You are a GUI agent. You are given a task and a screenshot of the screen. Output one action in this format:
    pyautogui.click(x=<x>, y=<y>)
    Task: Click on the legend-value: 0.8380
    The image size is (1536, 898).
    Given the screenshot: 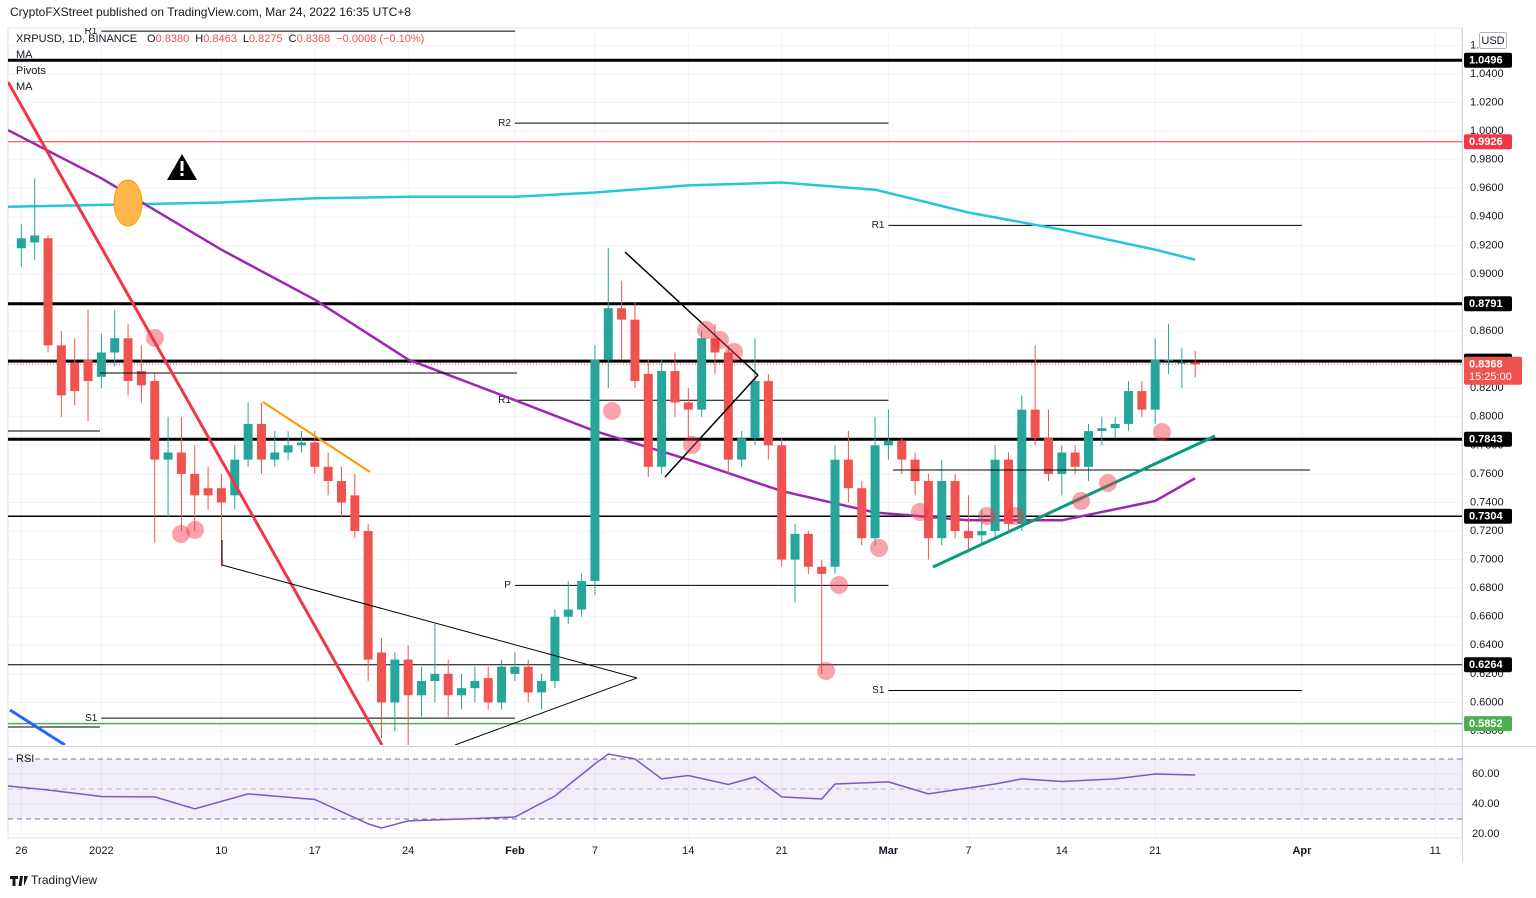 What is the action you would take?
    pyautogui.click(x=173, y=39)
    